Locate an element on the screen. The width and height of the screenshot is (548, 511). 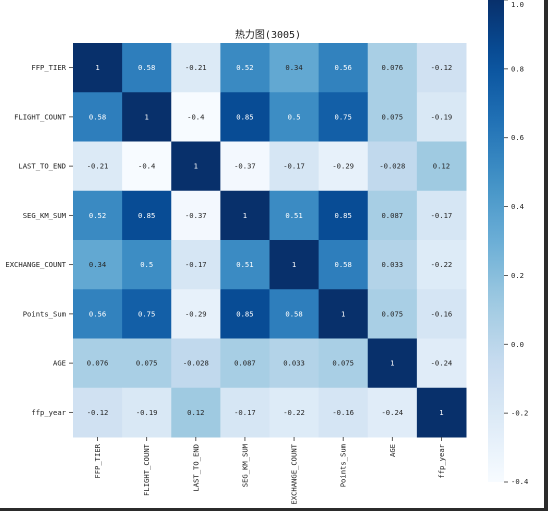
cell-value-label: -0.21 is located at coordinates (98, 166).